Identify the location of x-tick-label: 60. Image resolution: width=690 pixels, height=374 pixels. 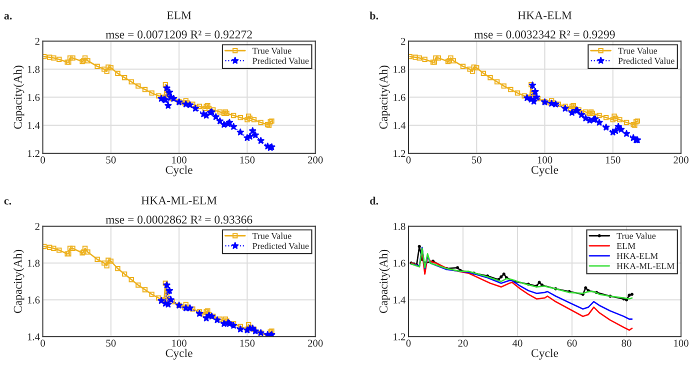
(572, 343).